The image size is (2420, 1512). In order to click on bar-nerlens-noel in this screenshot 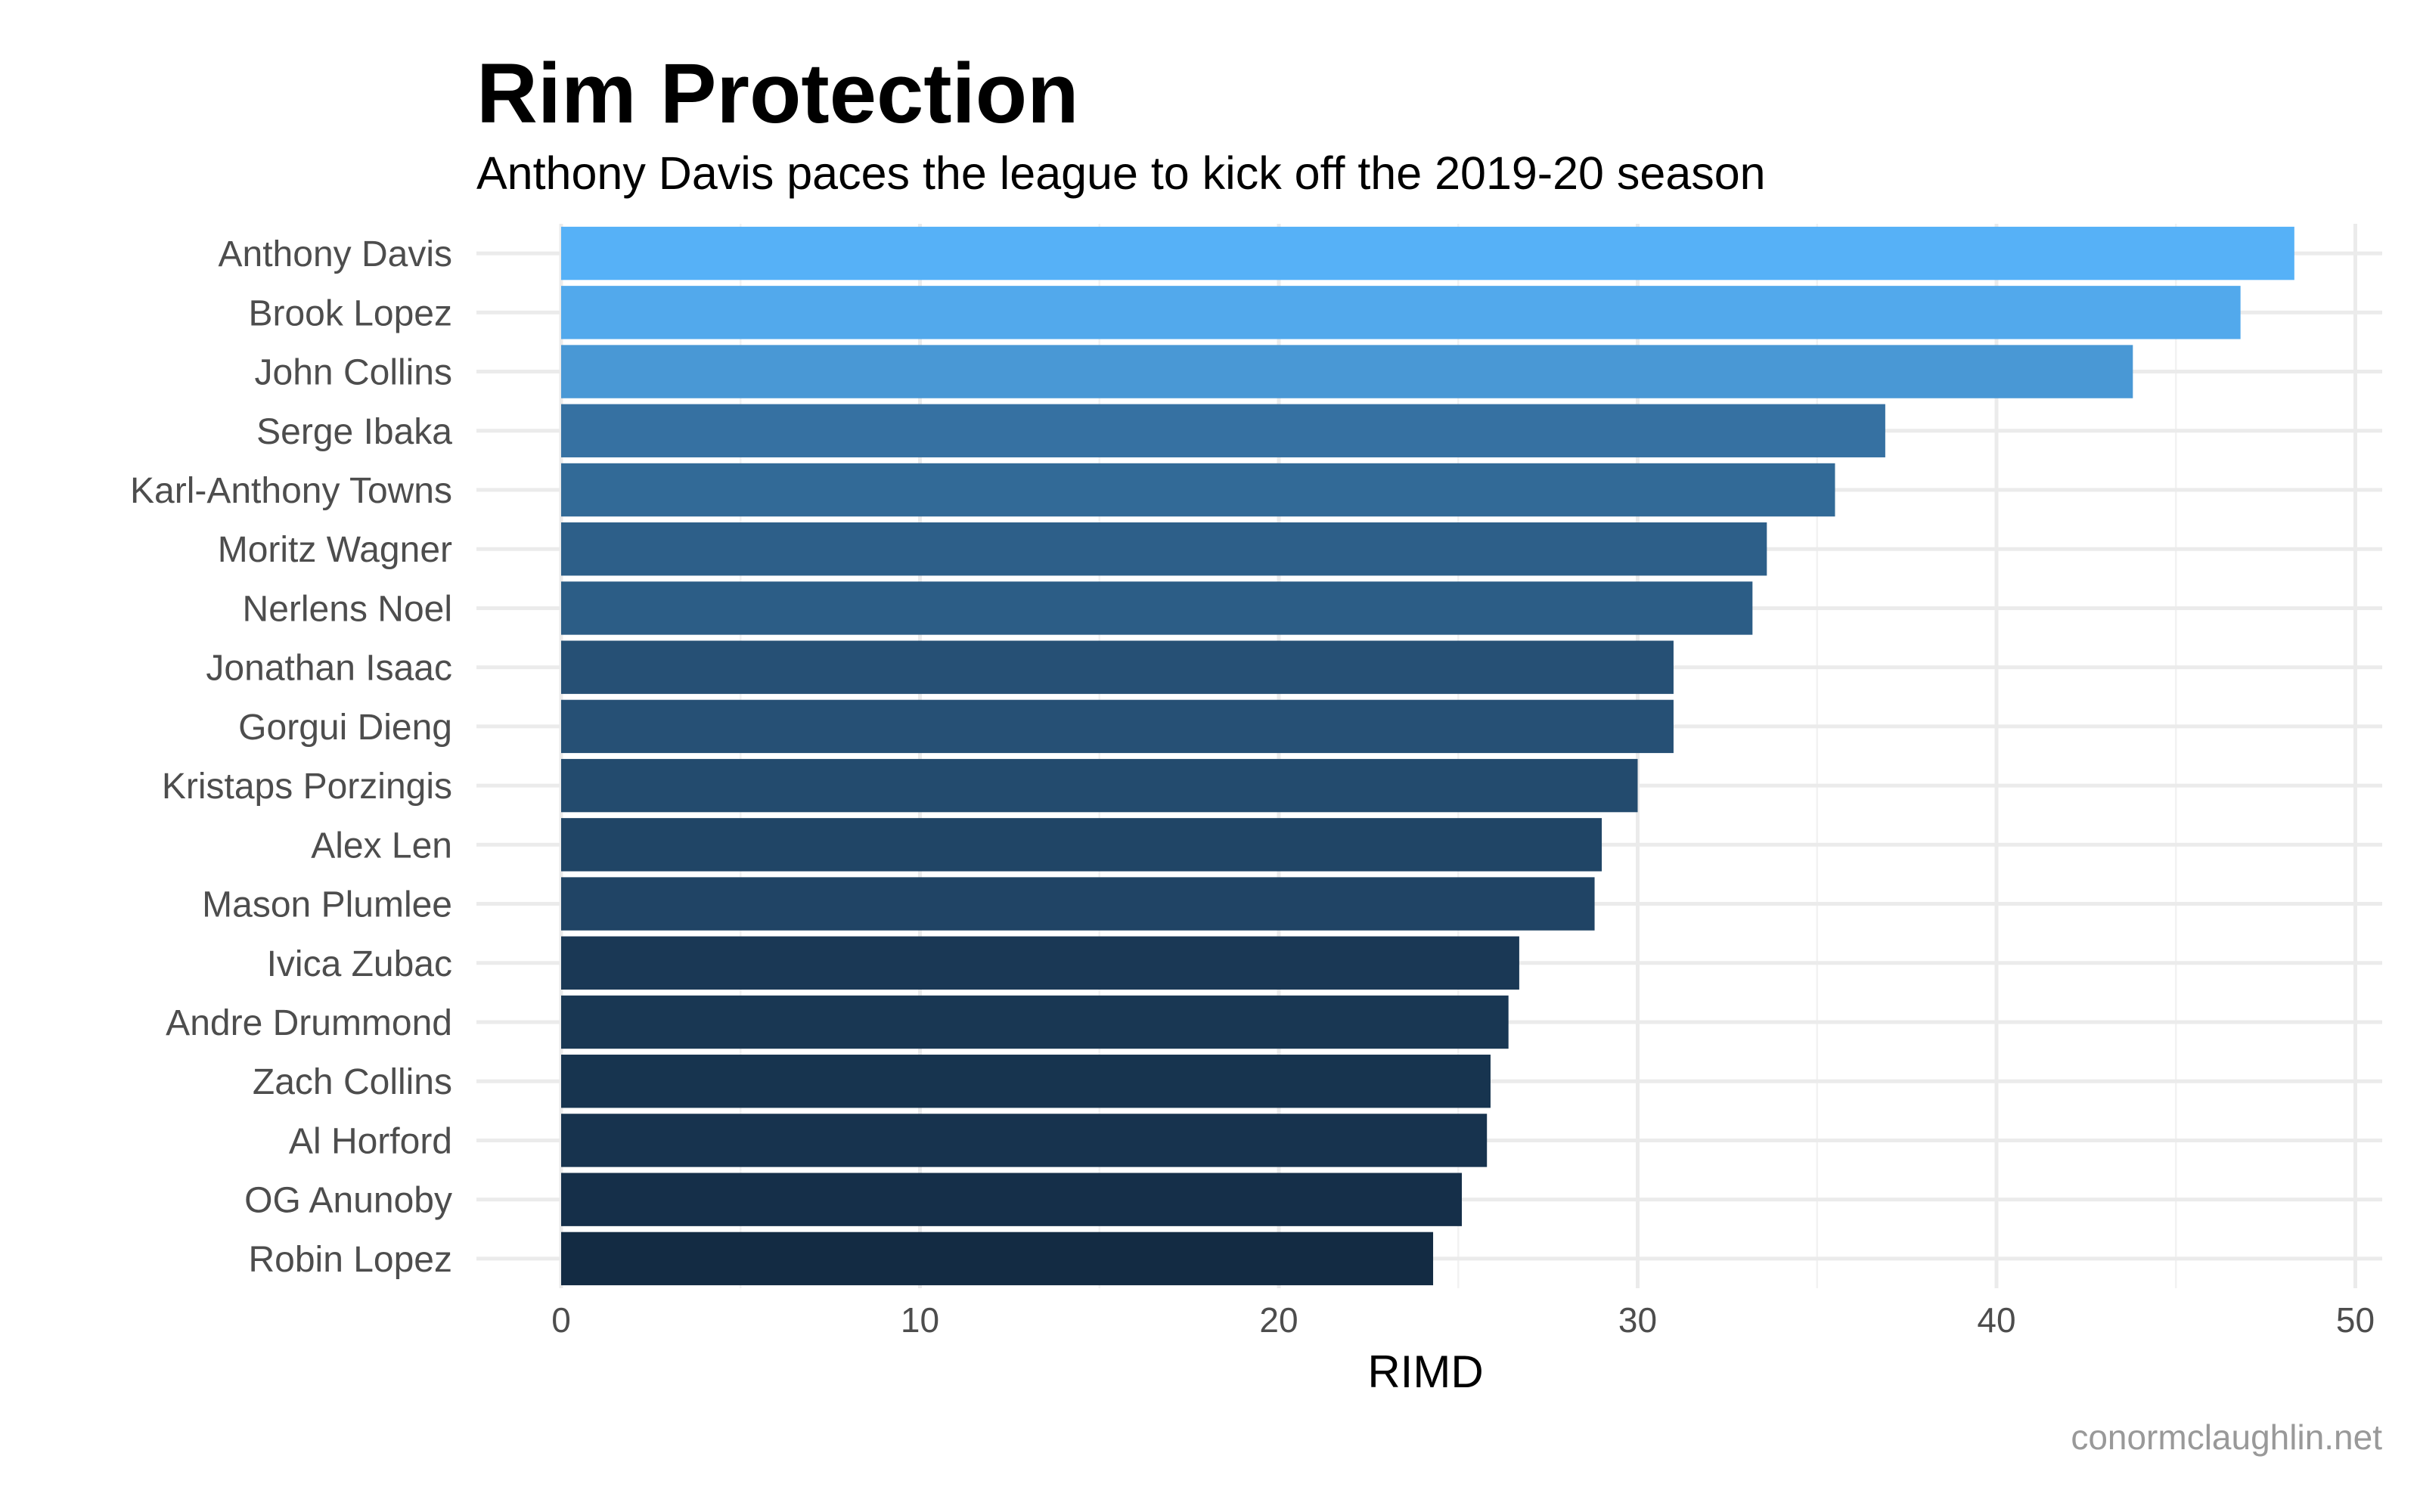, I will do `click(1157, 608)`.